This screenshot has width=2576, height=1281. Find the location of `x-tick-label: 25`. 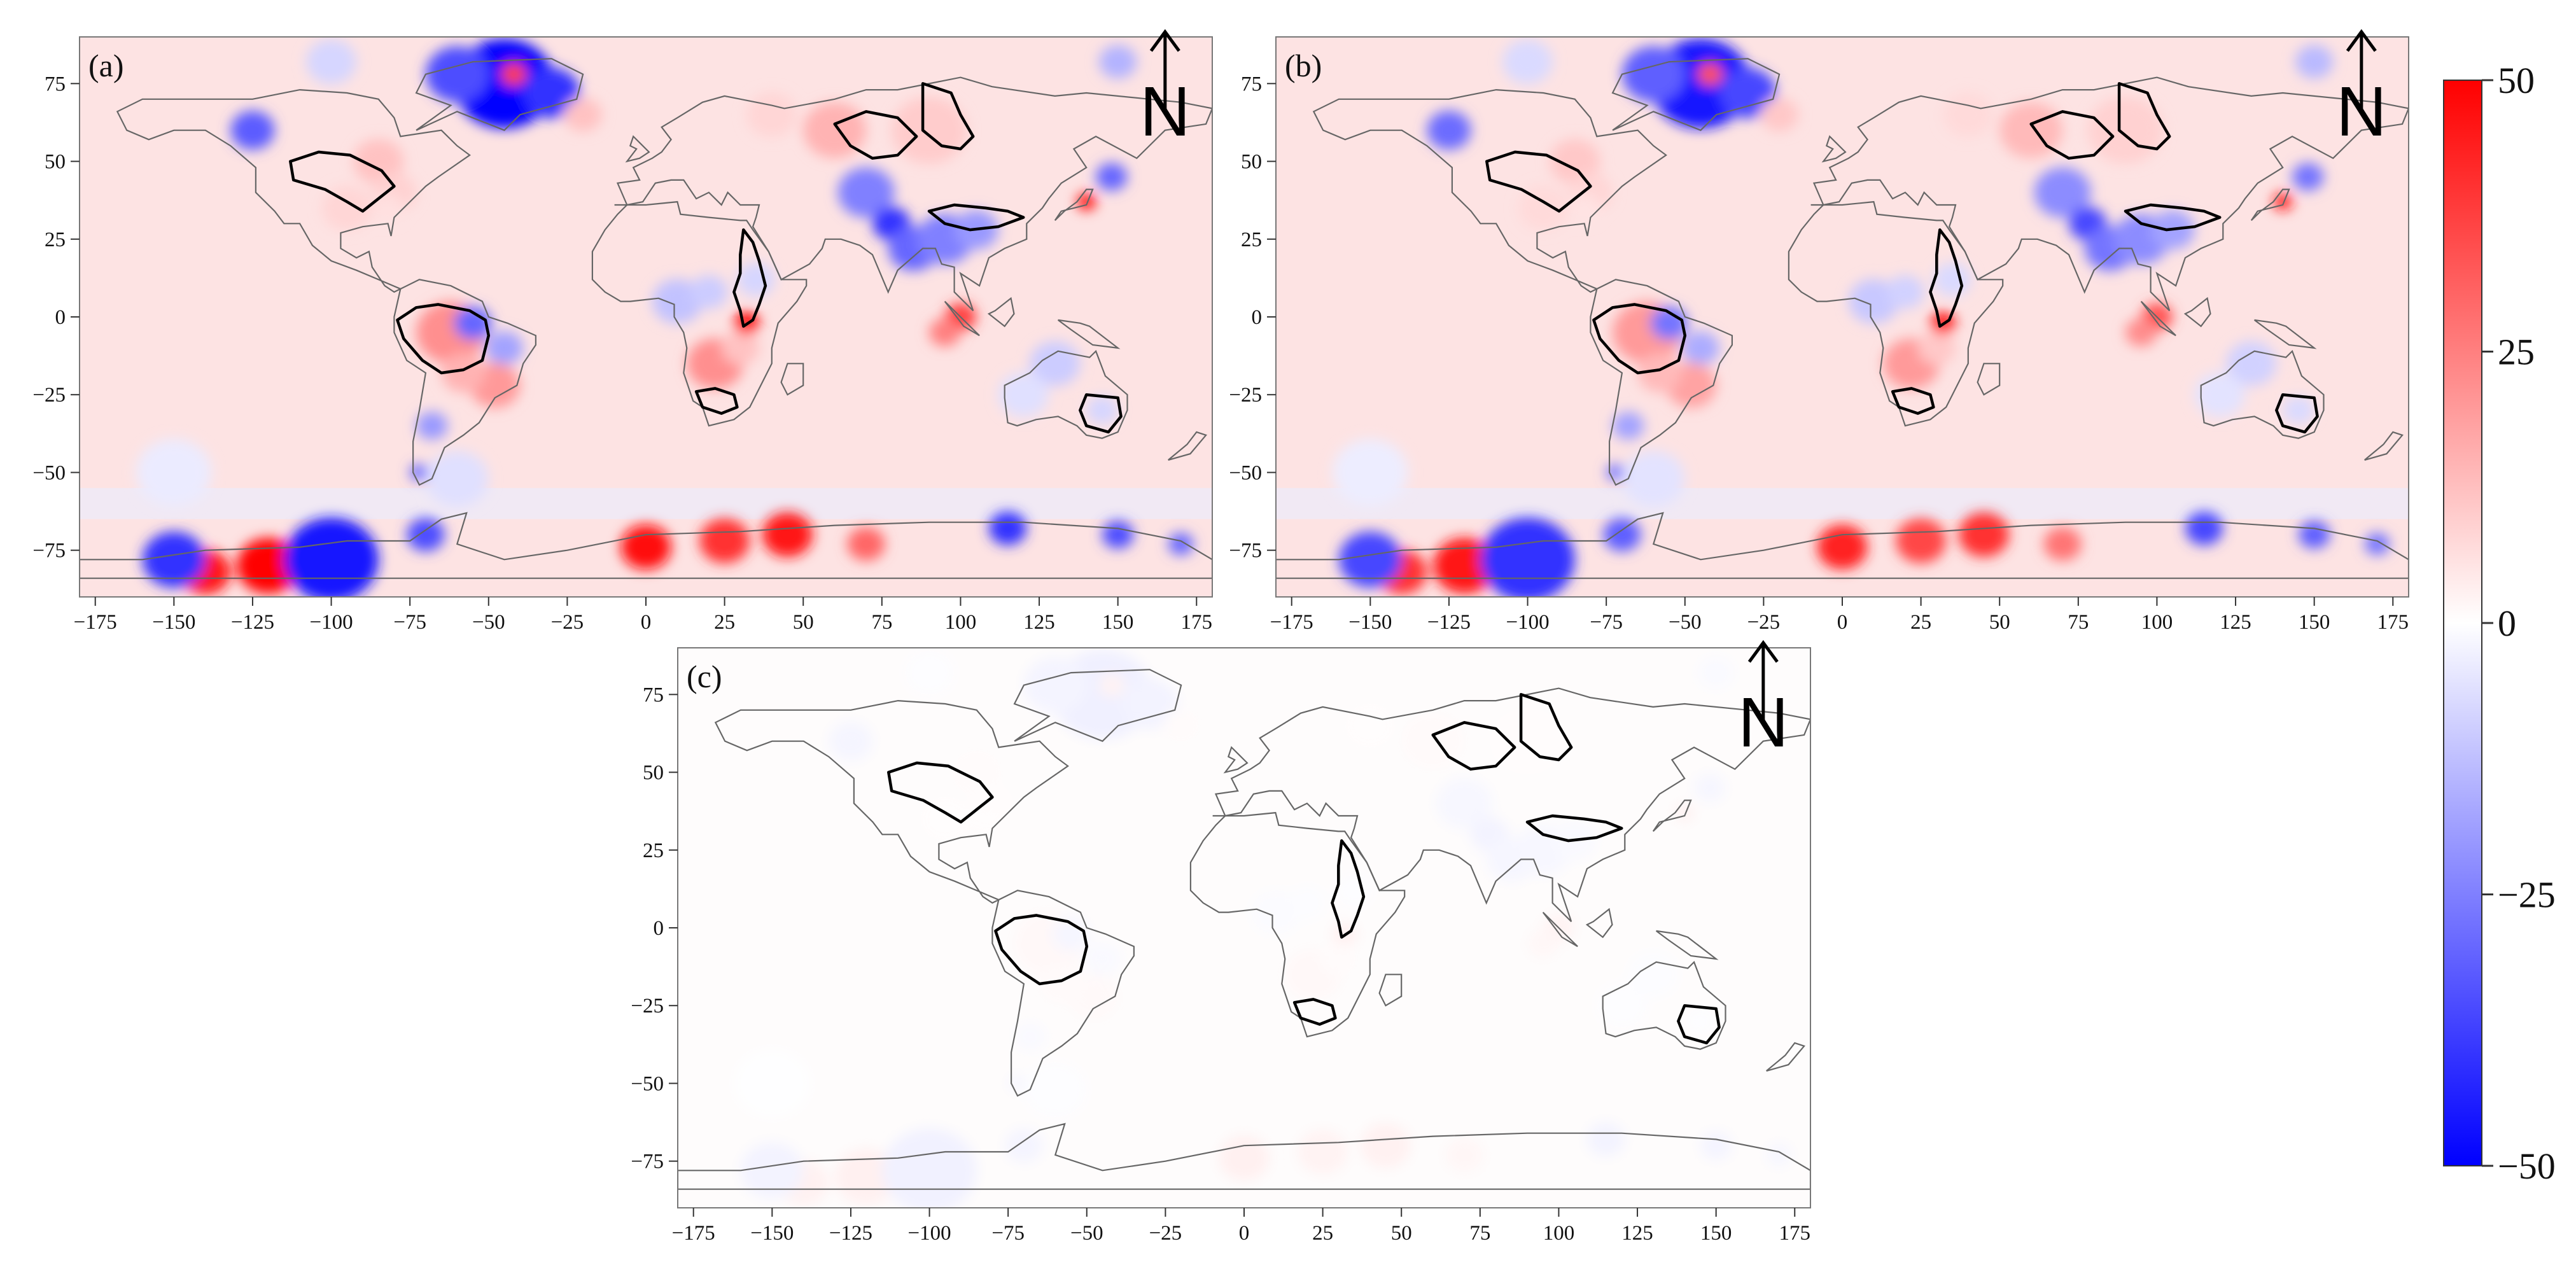

x-tick-label: 25 is located at coordinates (724, 622).